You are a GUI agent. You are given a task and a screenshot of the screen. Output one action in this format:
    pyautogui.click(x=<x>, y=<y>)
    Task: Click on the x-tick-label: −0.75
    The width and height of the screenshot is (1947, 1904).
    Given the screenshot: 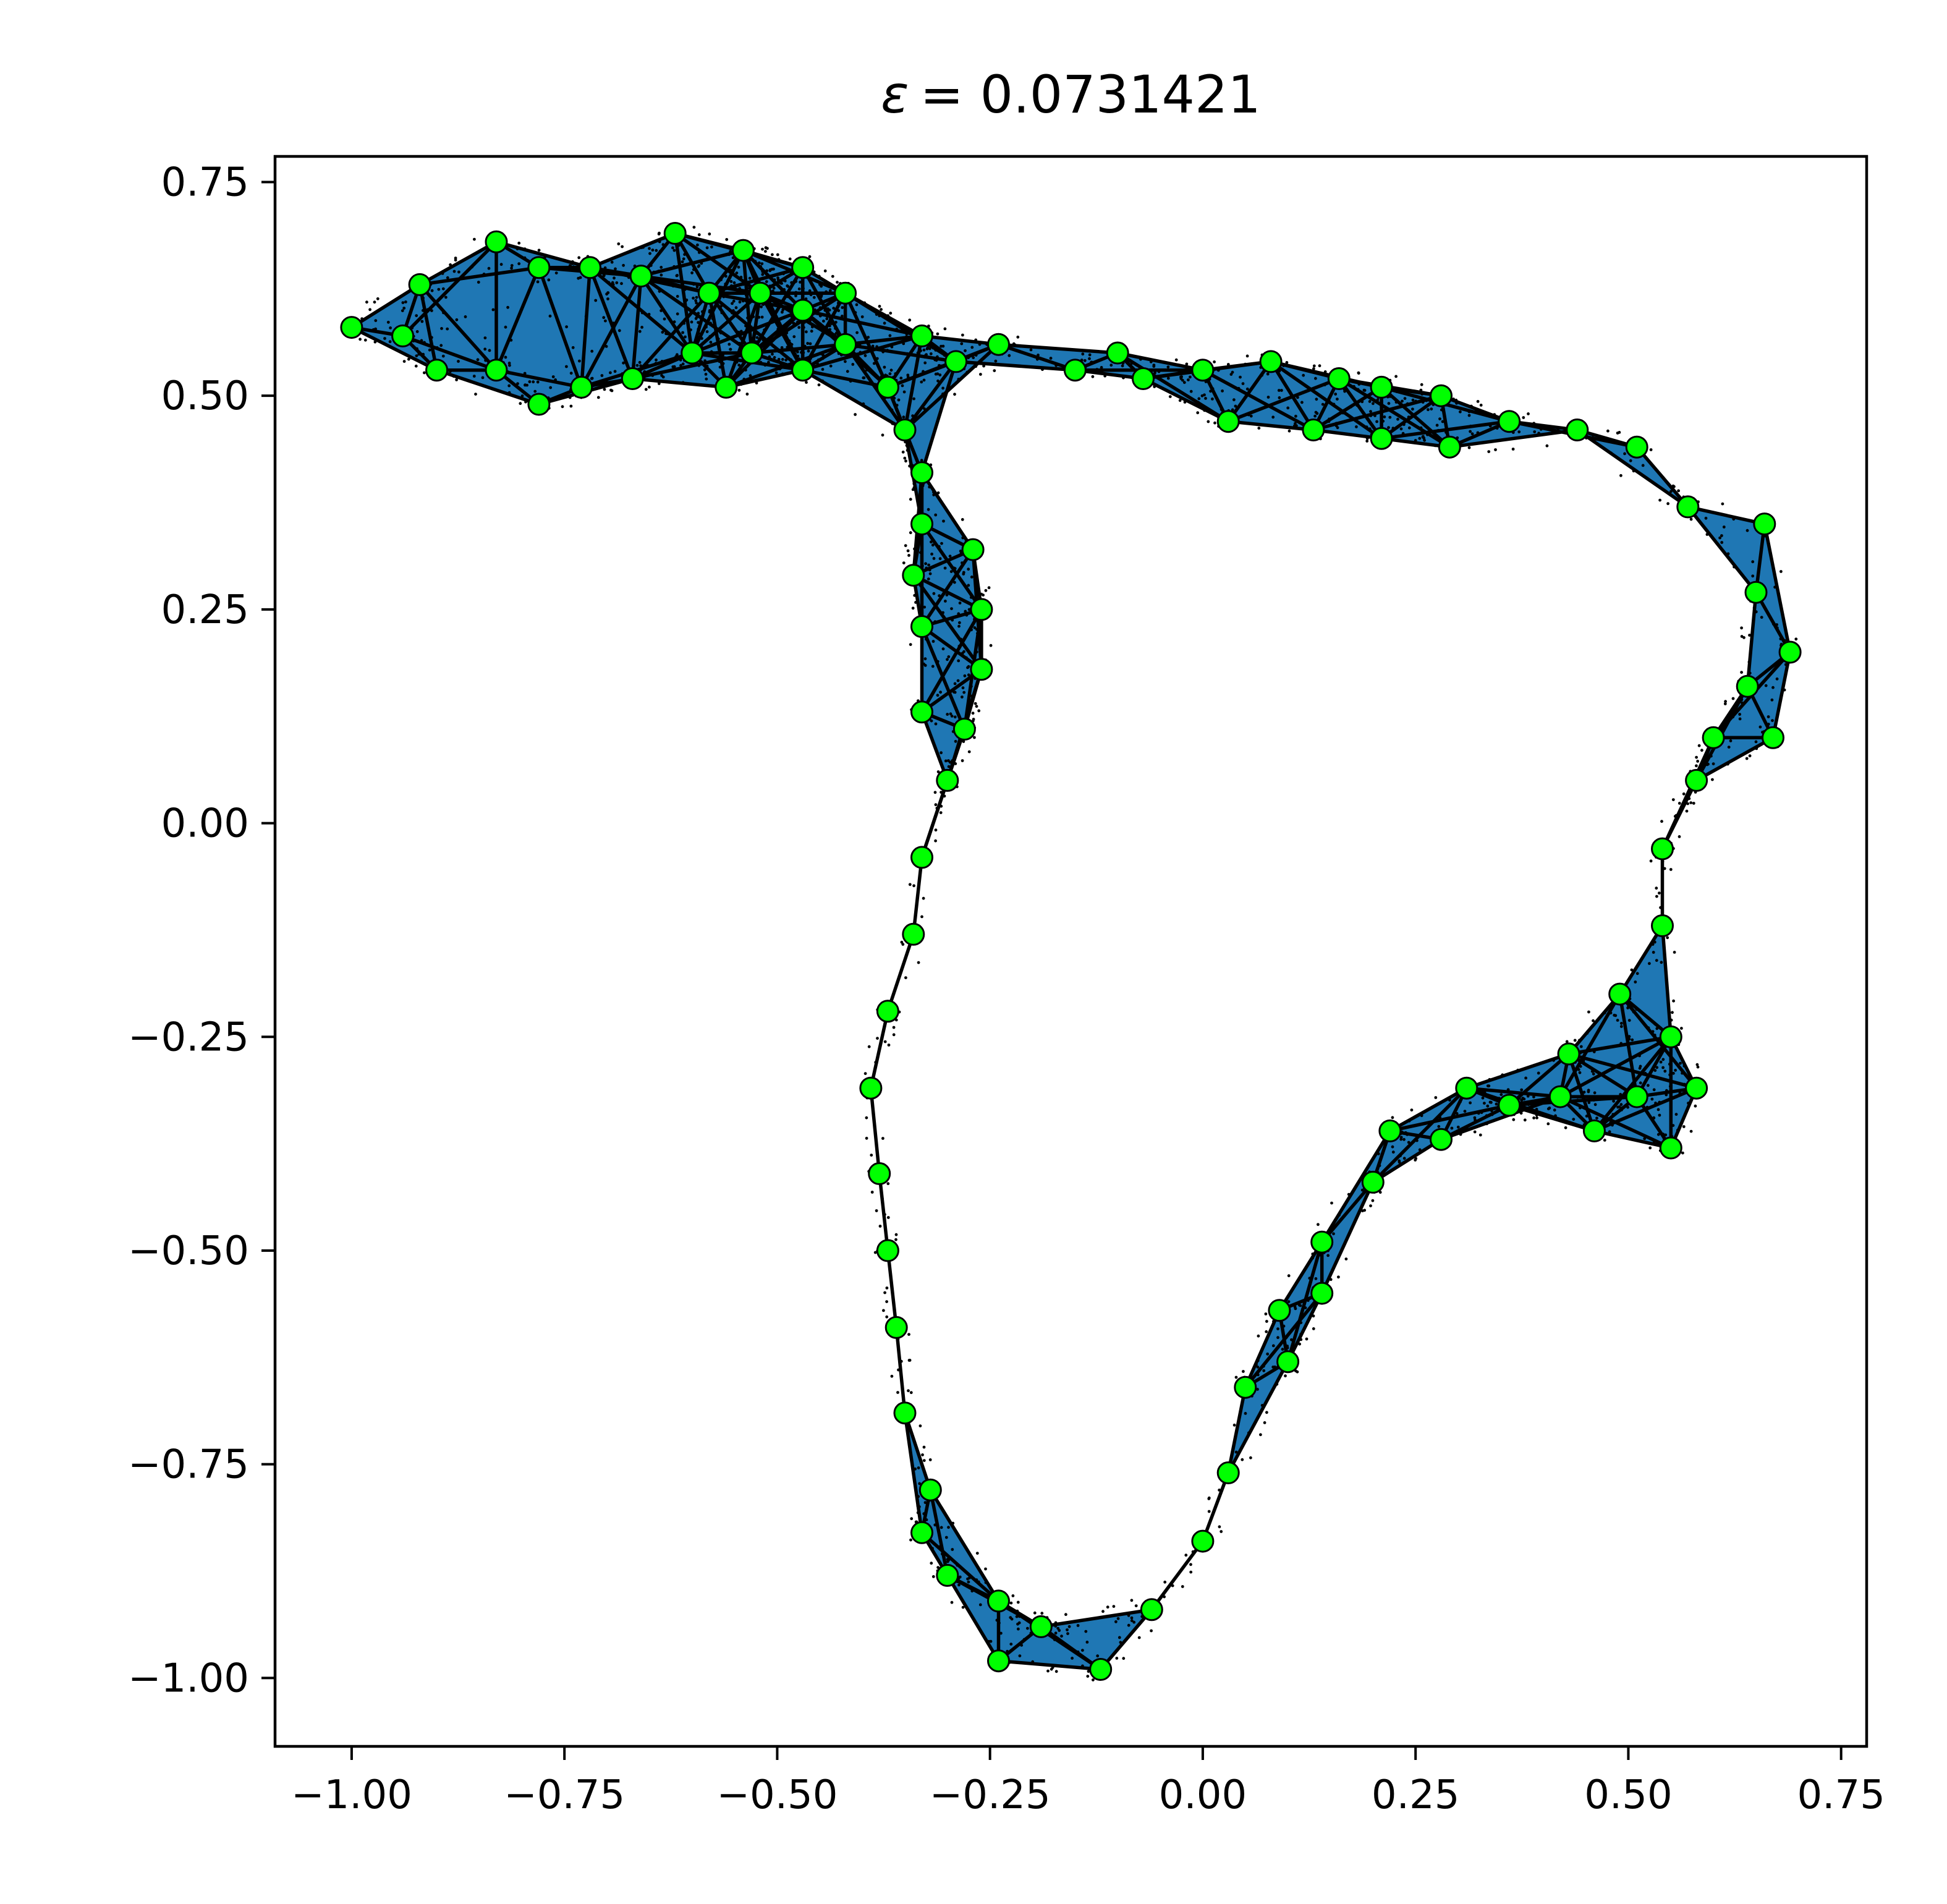 What is the action you would take?
    pyautogui.click(x=565, y=1795)
    